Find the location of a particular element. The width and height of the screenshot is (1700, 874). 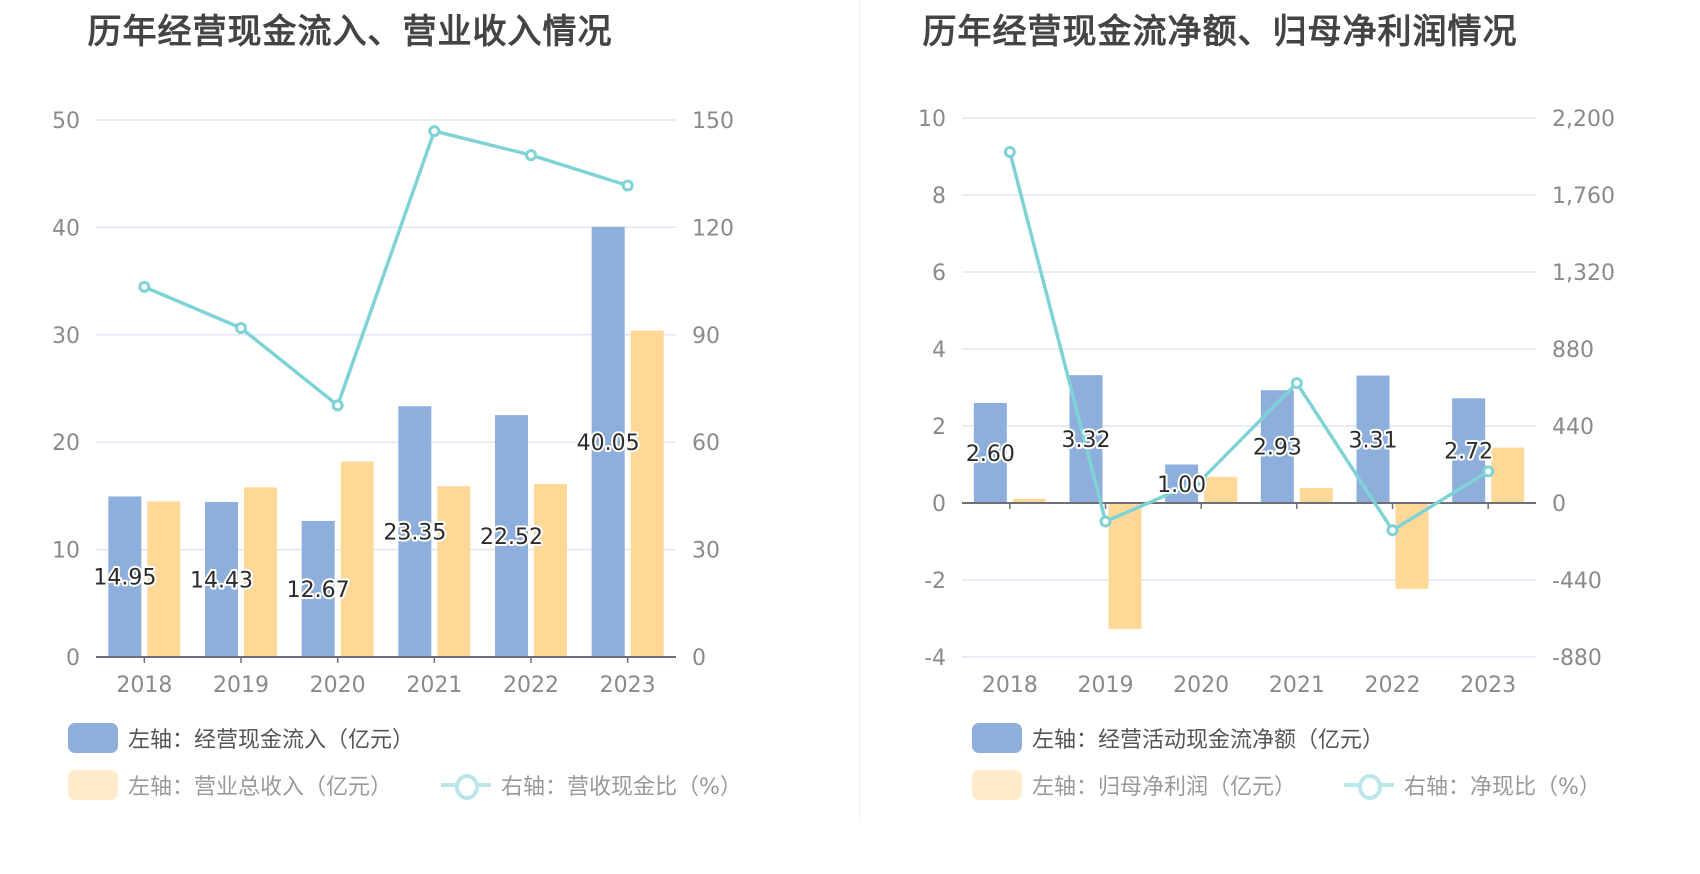

bar-data-label: 23.35 is located at coordinates (414, 533).